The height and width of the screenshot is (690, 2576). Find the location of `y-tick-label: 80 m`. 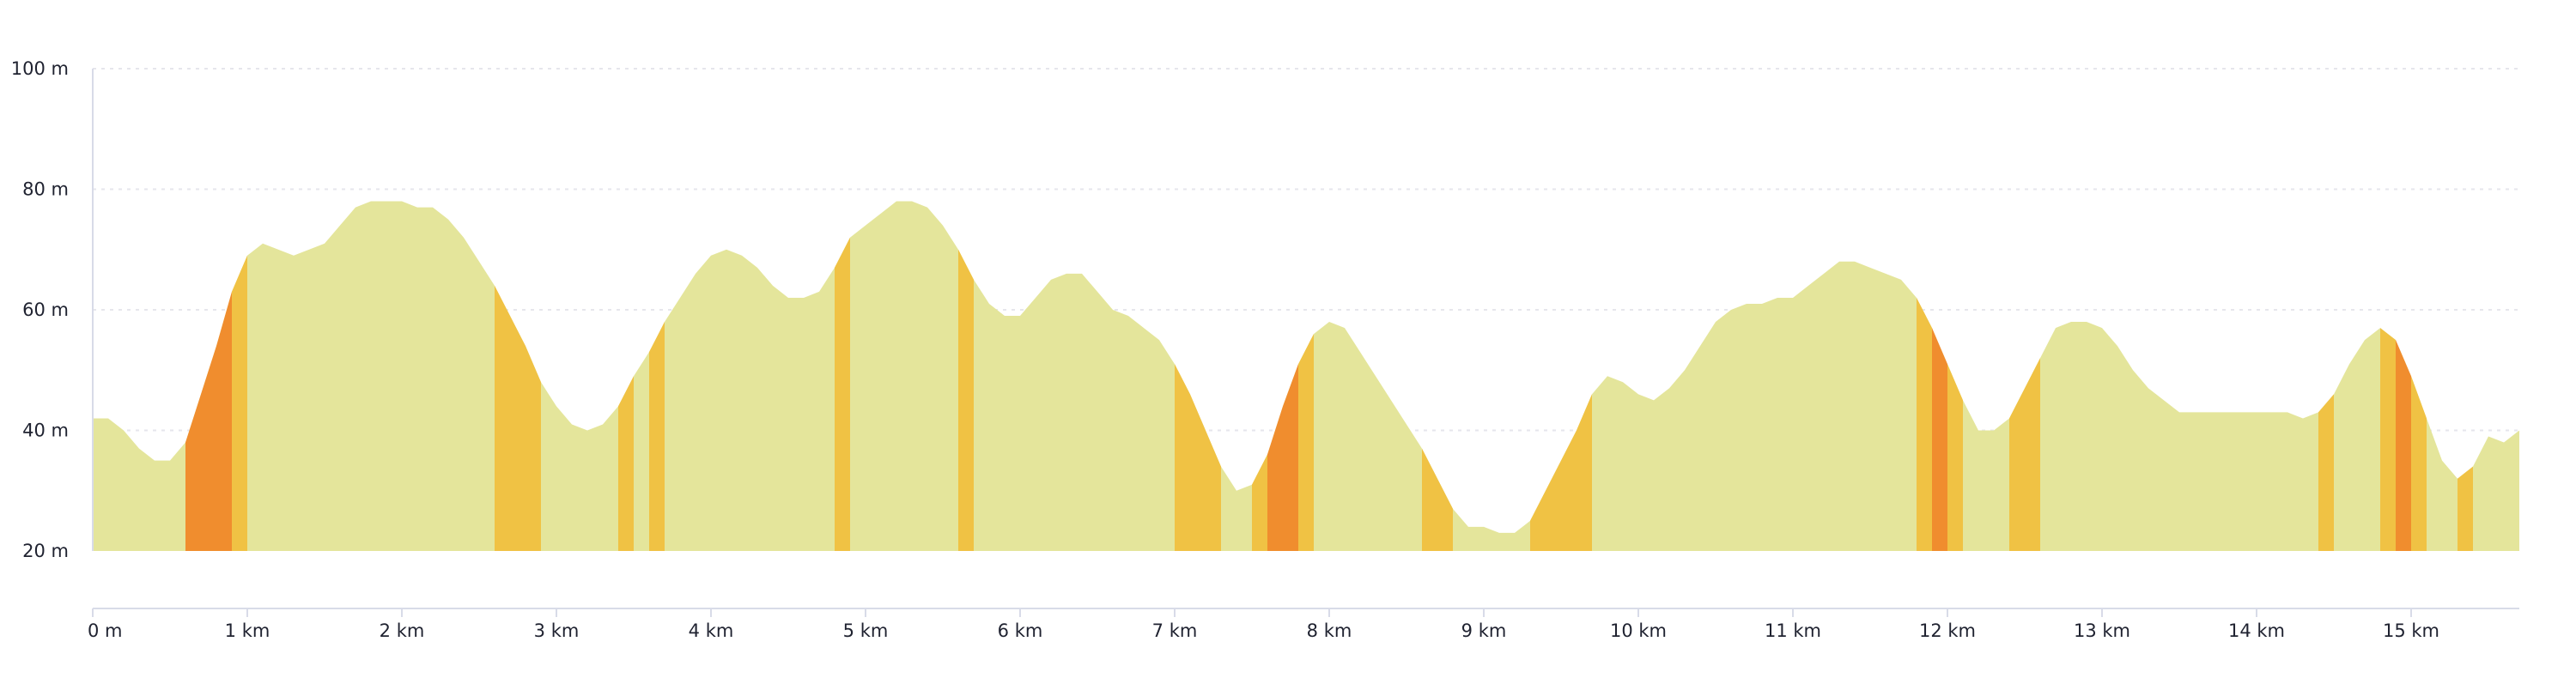

y-tick-label: 80 m is located at coordinates (45, 189).